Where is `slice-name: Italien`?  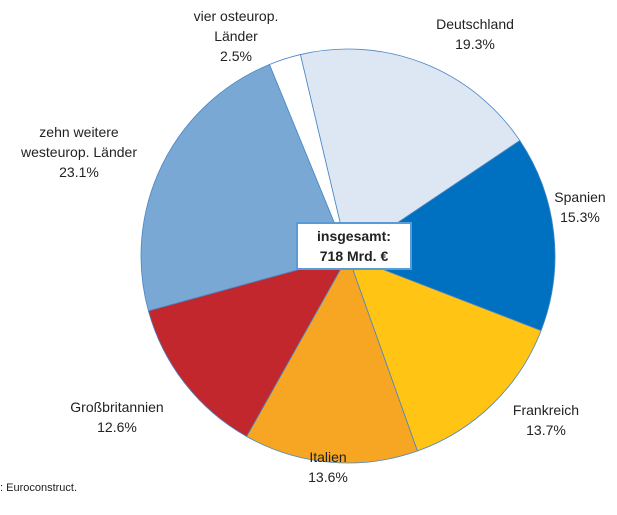 slice-name: Italien is located at coordinates (328, 457).